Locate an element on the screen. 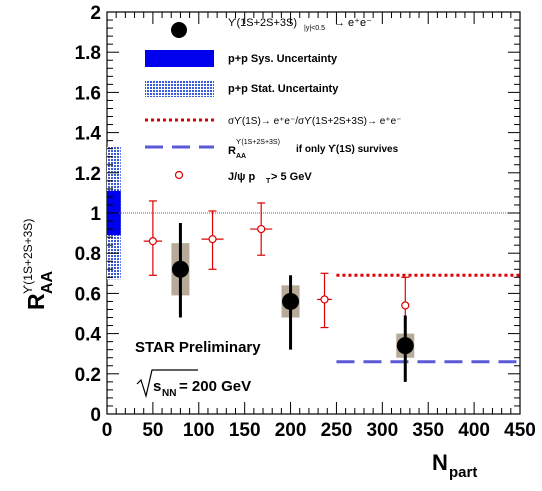  y-tick-label: 0.6 is located at coordinates (88, 294).